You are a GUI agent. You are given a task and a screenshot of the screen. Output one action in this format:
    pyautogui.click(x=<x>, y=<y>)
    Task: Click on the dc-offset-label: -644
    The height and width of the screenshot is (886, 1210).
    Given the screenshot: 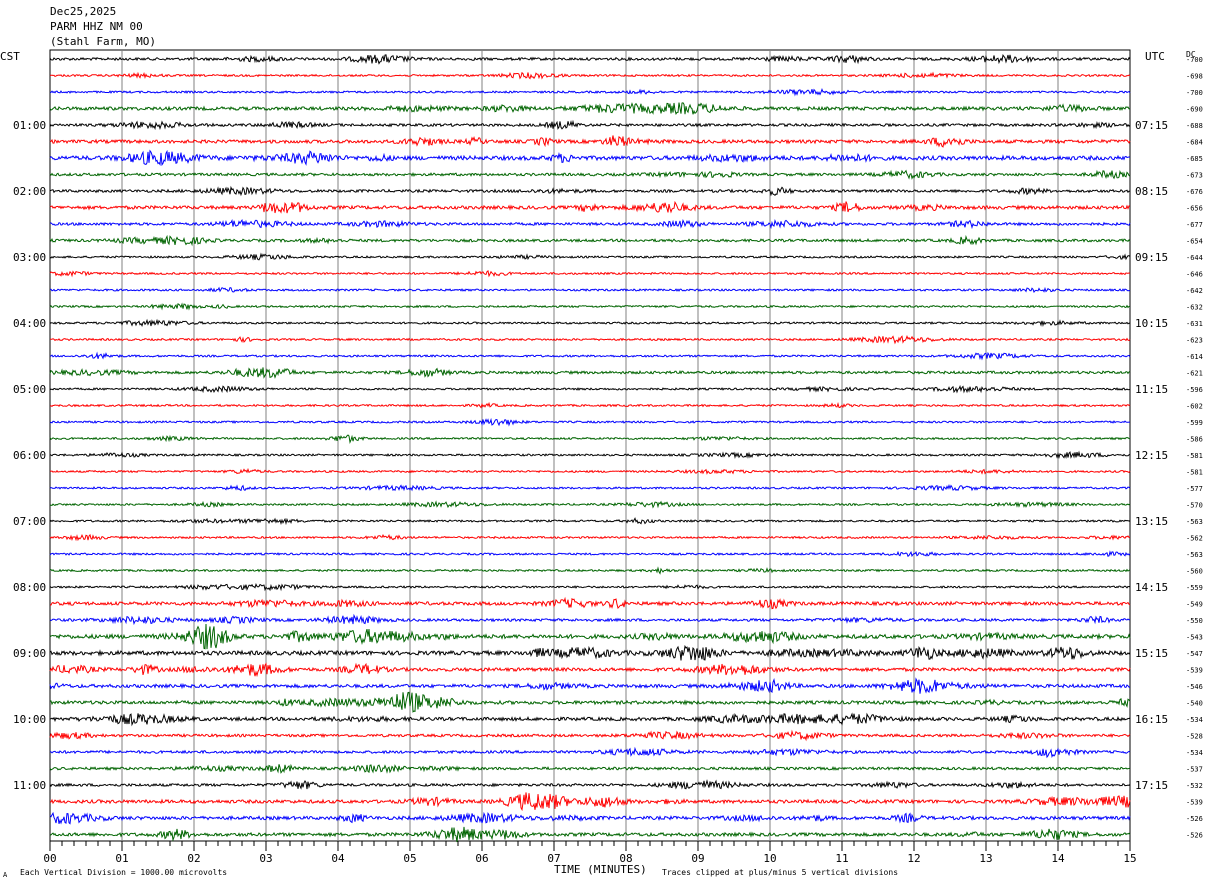 What is the action you would take?
    pyautogui.click(x=1194, y=258)
    